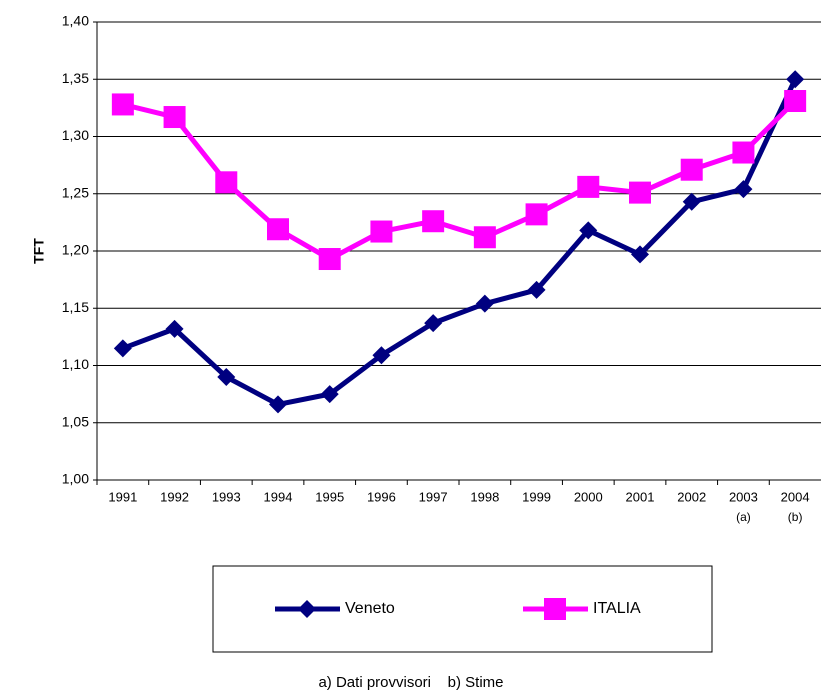 The image size is (822, 695). Describe the element at coordinates (75, 364) in the screenshot. I see `y-tick-label: 1,10` at that location.